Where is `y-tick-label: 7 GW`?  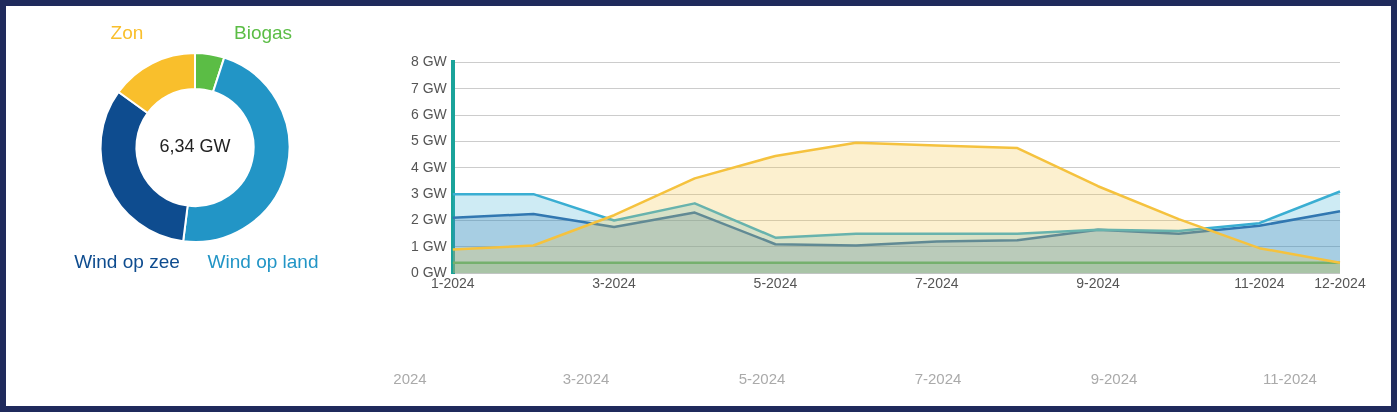
y-tick-label: 7 GW is located at coordinates (429, 87).